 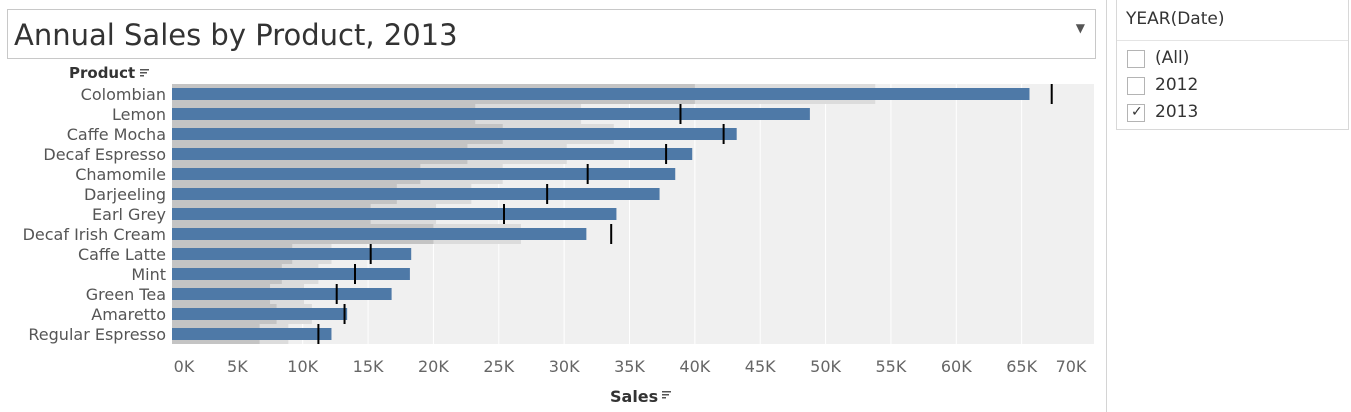 I want to click on x-tick-label: 40K, so click(x=694, y=366).